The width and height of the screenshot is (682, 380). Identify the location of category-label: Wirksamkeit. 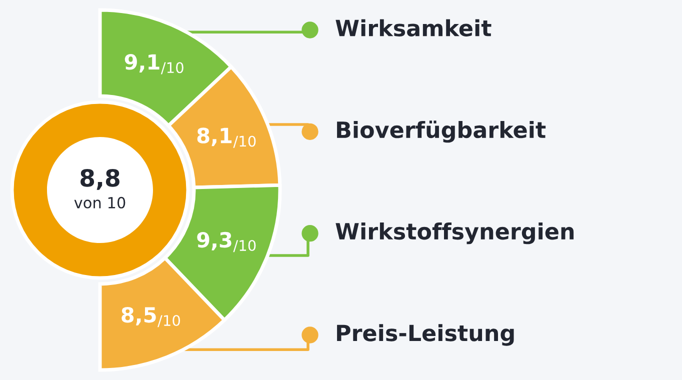
(414, 27).